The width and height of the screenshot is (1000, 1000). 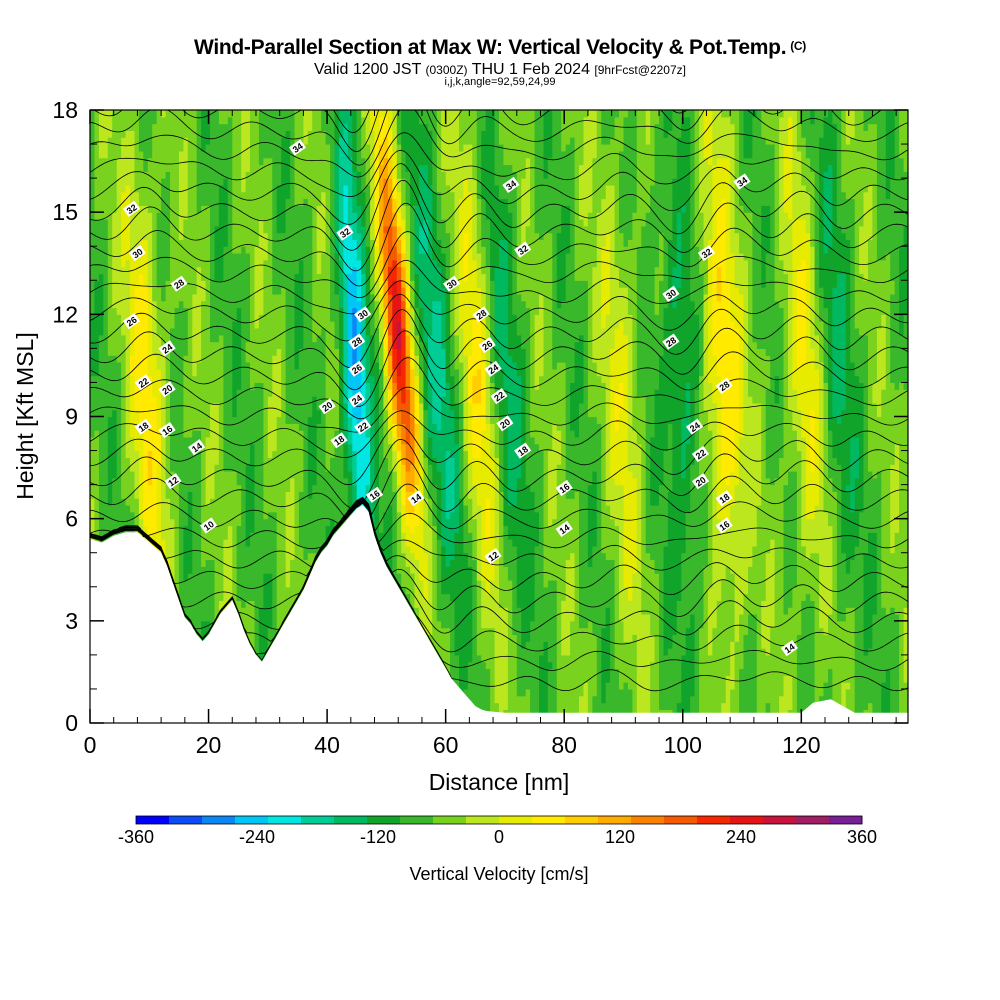 I want to click on contour-label: 24, so click(x=493, y=368).